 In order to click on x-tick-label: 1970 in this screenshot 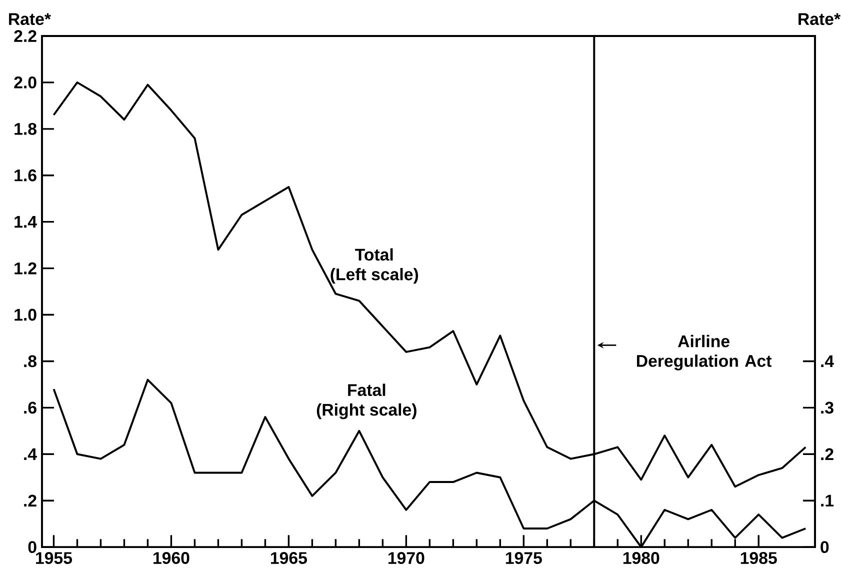, I will do `click(406, 558)`.